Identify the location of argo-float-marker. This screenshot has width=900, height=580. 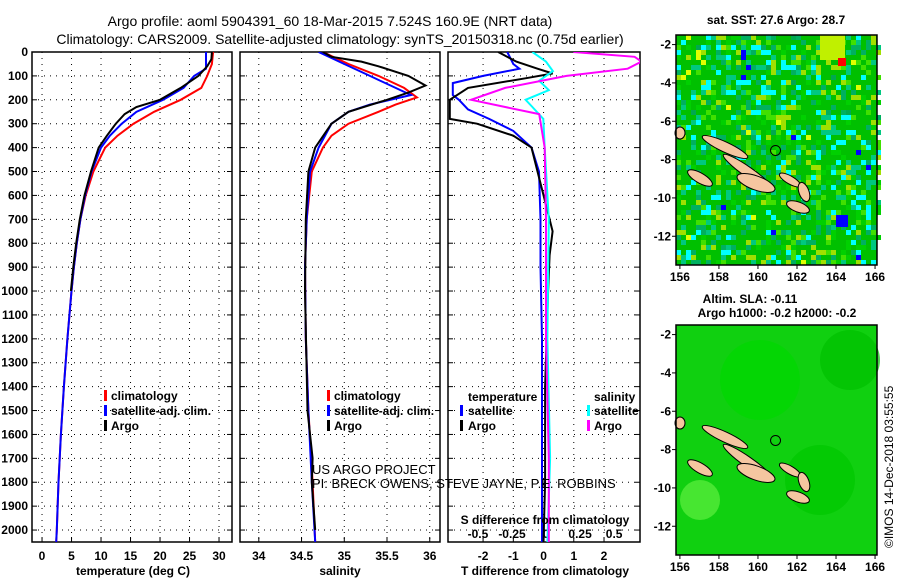
(776, 440).